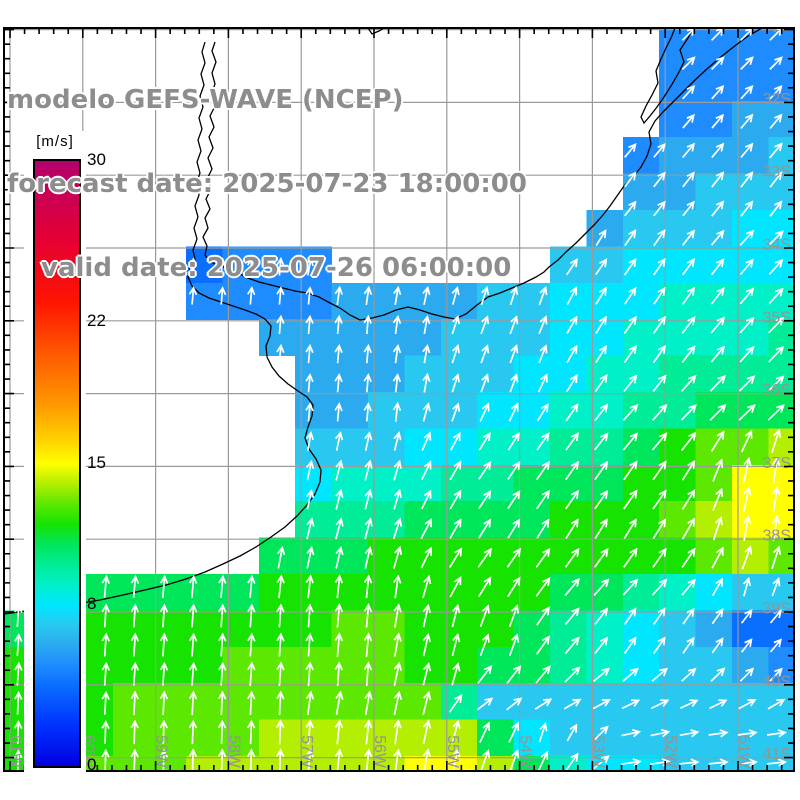  What do you see at coordinates (777, 754) in the screenshot?
I see `svg-text: 41S` at bounding box center [777, 754].